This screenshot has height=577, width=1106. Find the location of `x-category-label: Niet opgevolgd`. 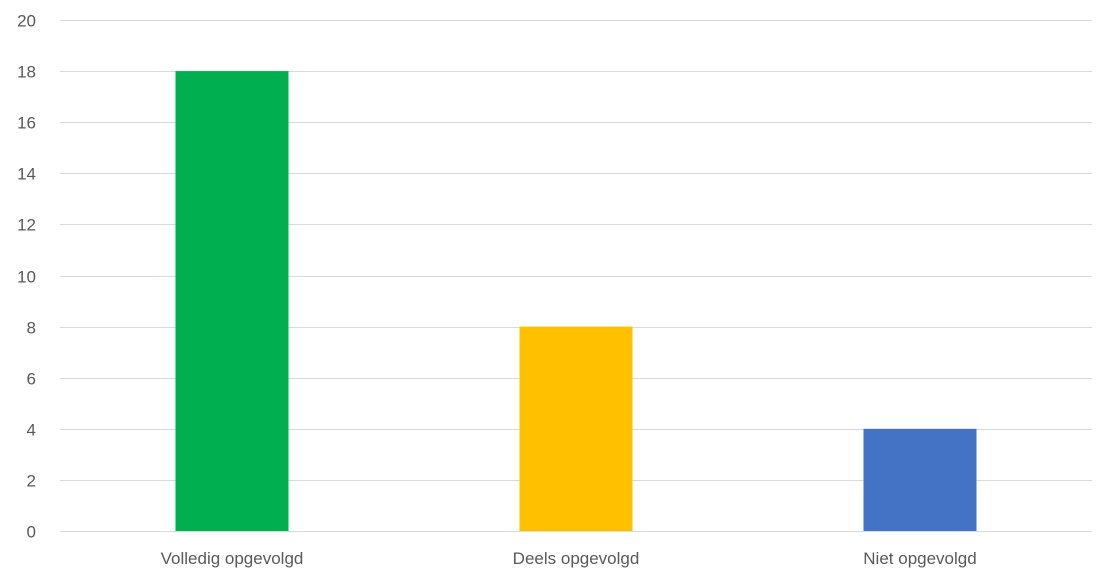

x-category-label: Niet opgevolgd is located at coordinates (919, 558).